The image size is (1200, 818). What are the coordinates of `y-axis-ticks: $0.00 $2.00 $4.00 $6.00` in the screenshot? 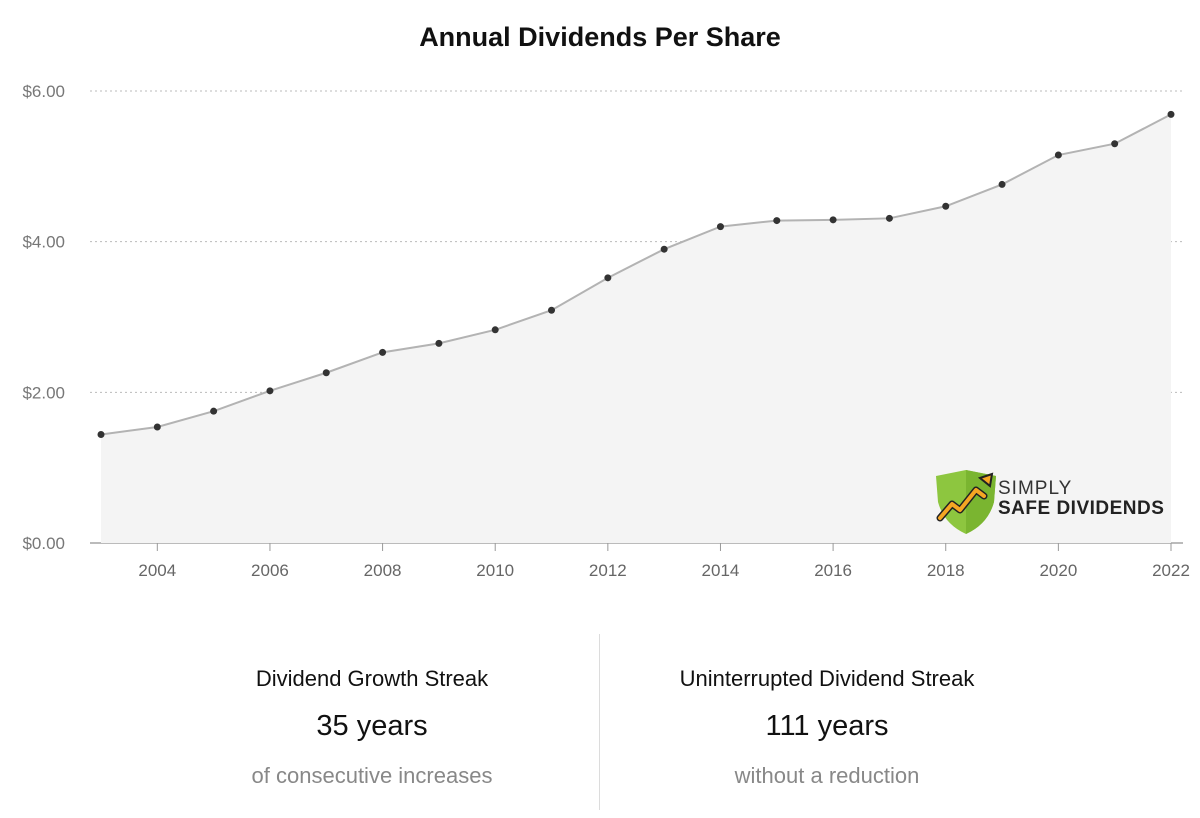 It's located at (43, 317).